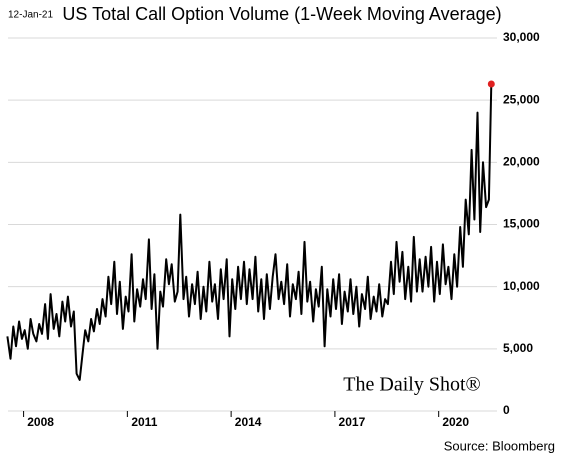 The image size is (564, 459). Describe the element at coordinates (455, 422) in the screenshot. I see `x-tick-label: 2020` at that location.